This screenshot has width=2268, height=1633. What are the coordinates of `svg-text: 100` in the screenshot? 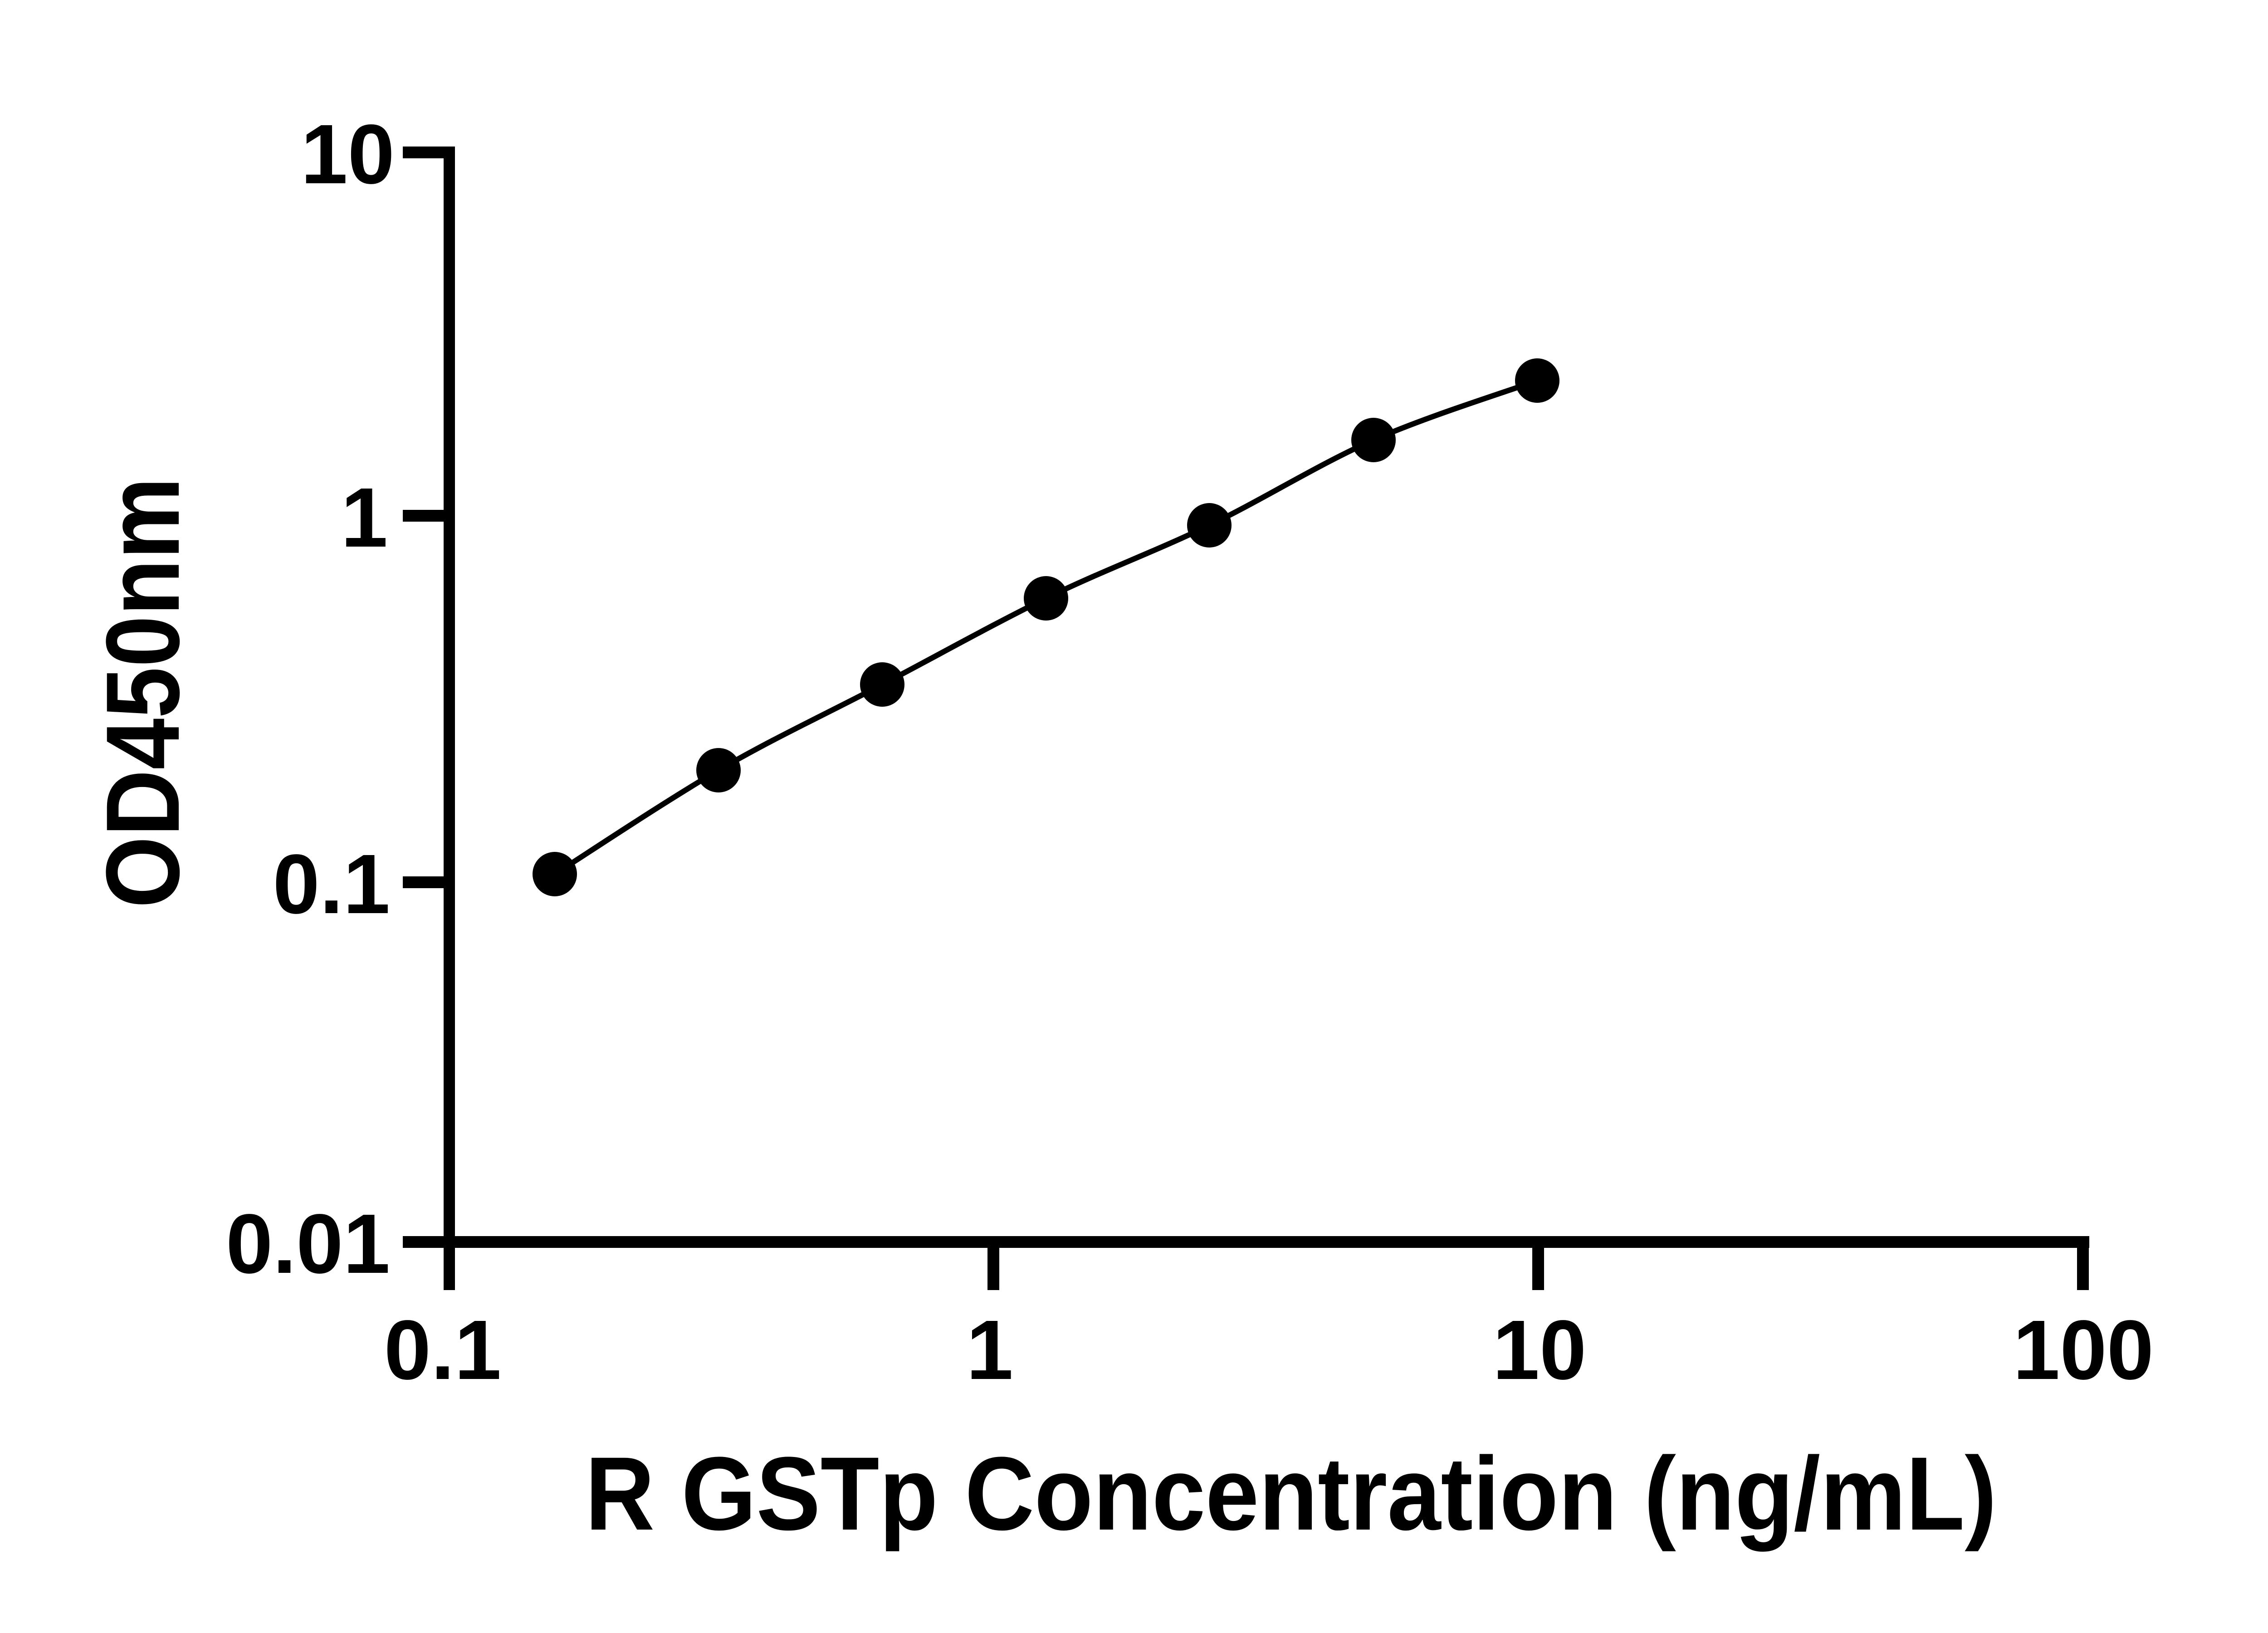 It's located at (2084, 1350).